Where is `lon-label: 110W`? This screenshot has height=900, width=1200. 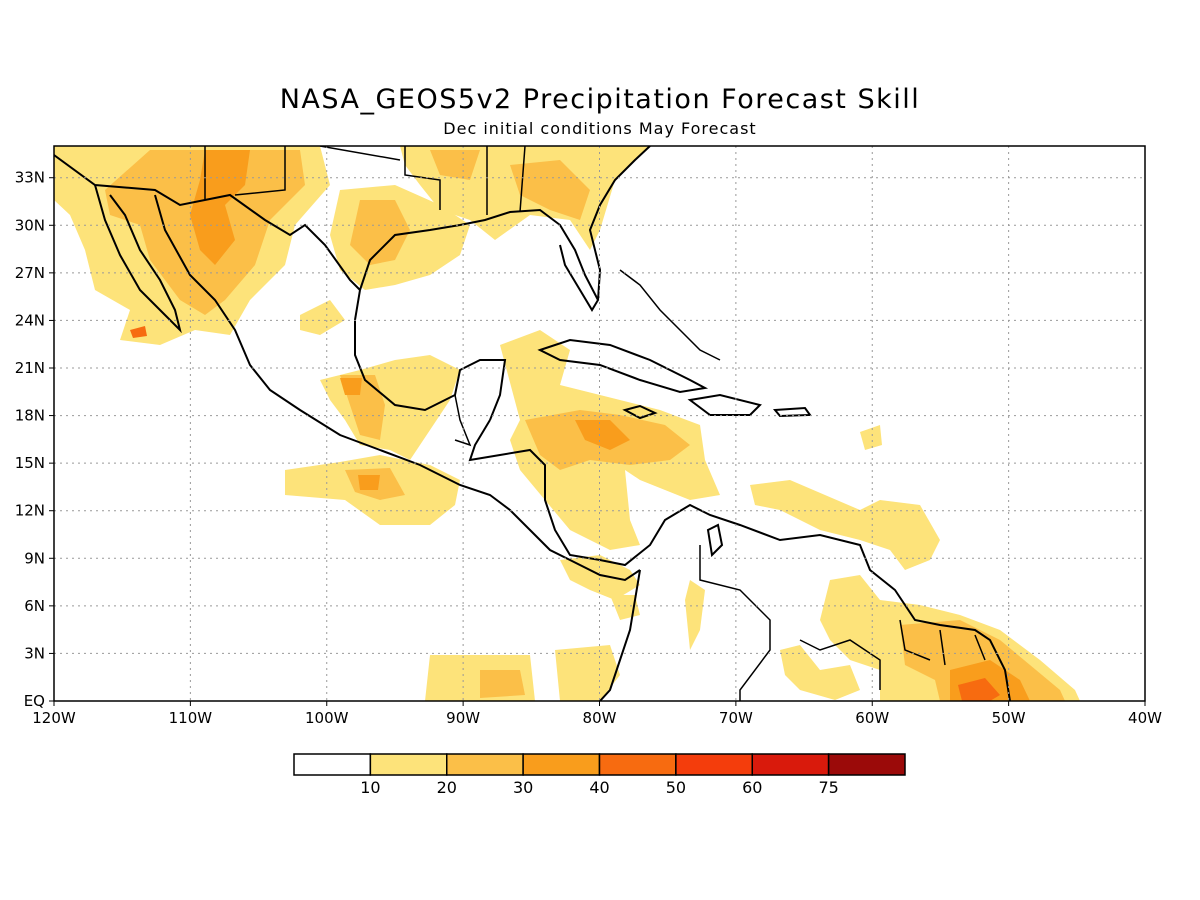 lon-label: 110W is located at coordinates (191, 718).